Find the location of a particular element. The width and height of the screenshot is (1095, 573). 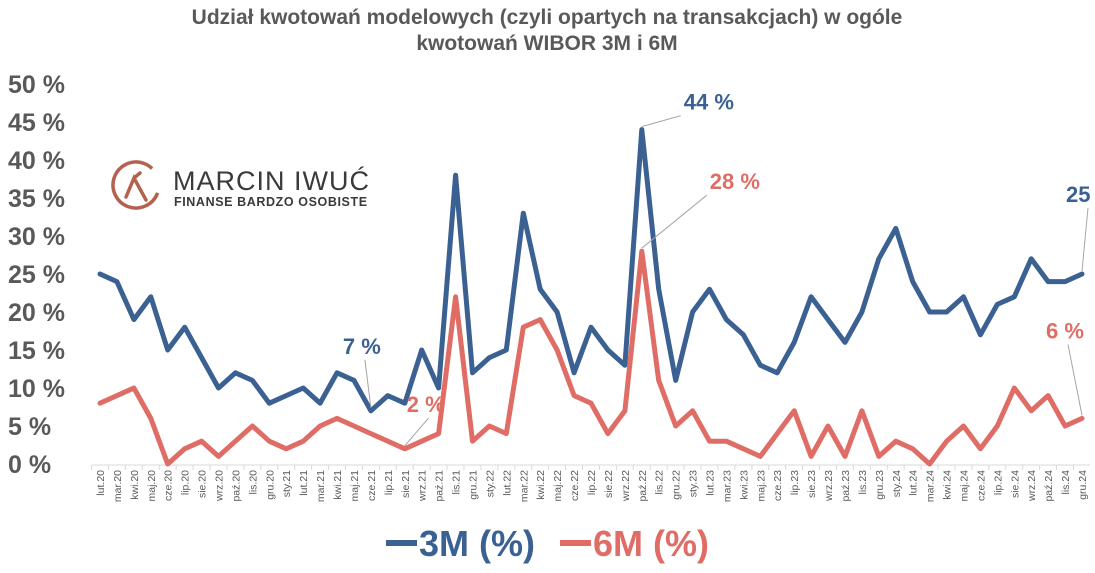

x-tick-label: lut.24 is located at coordinates (914, 483).